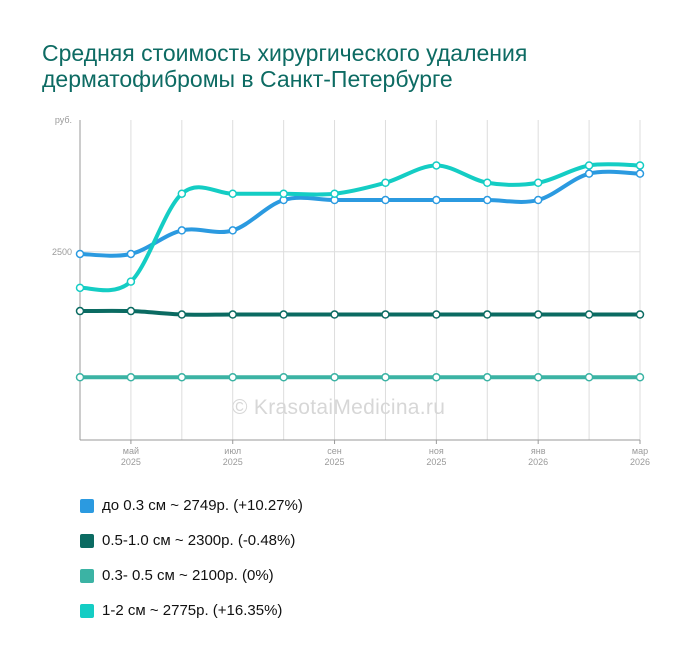  Describe the element at coordinates (436, 451) in the screenshot. I see `x-tick-month: ноя` at that location.